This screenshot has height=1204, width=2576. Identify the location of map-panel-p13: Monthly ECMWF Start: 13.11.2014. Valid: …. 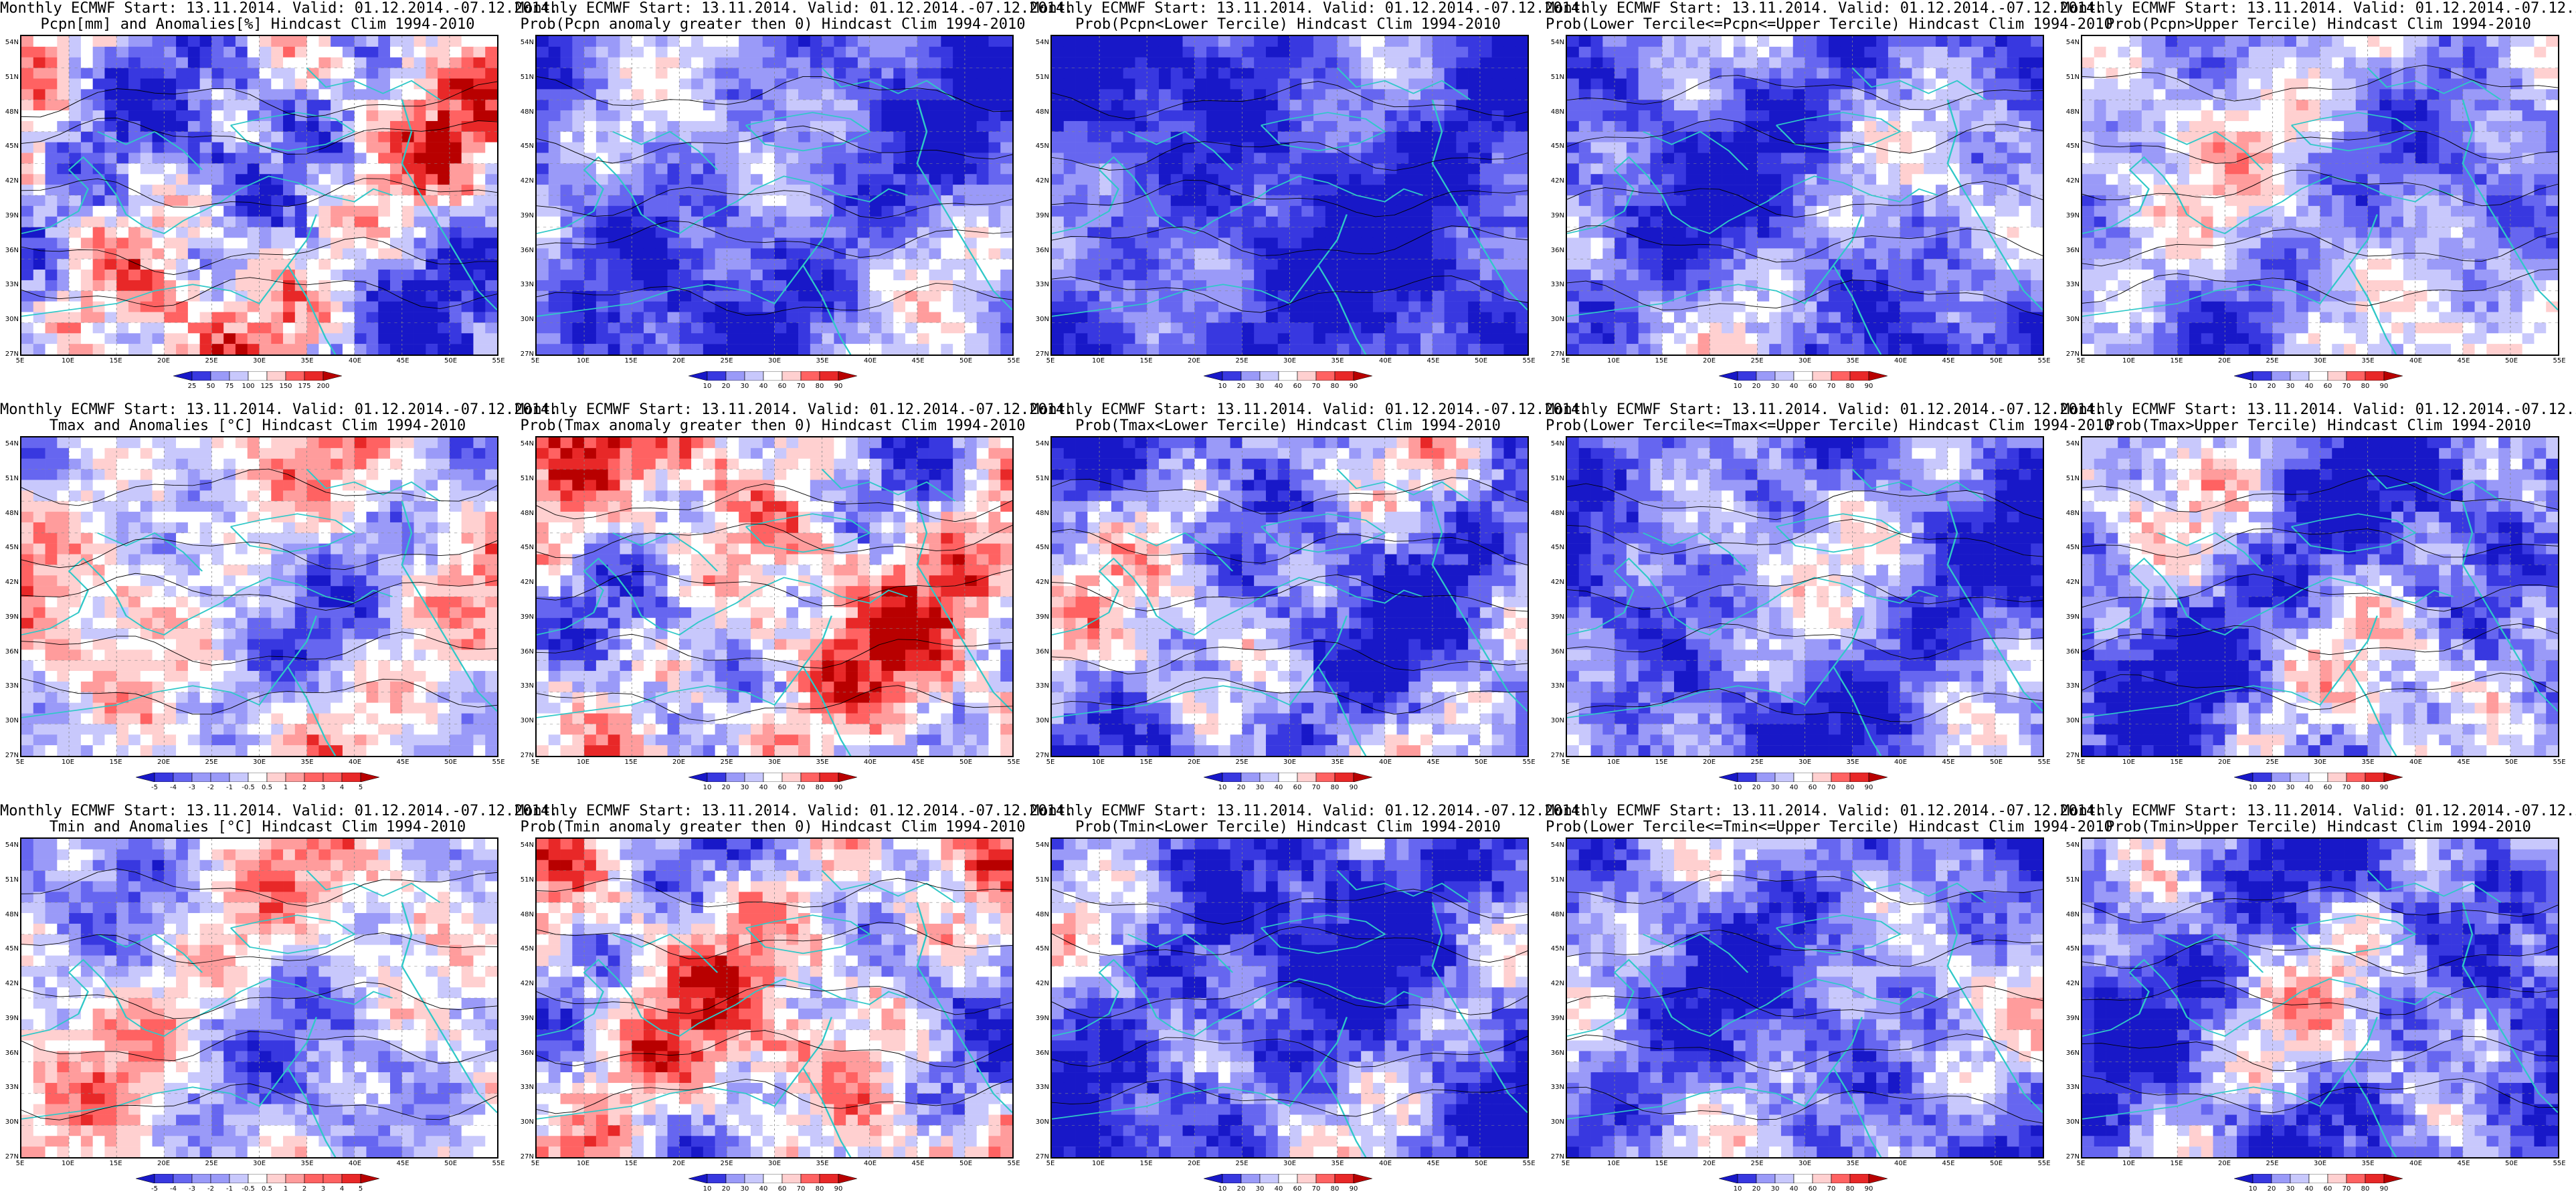
(1309, 1003).